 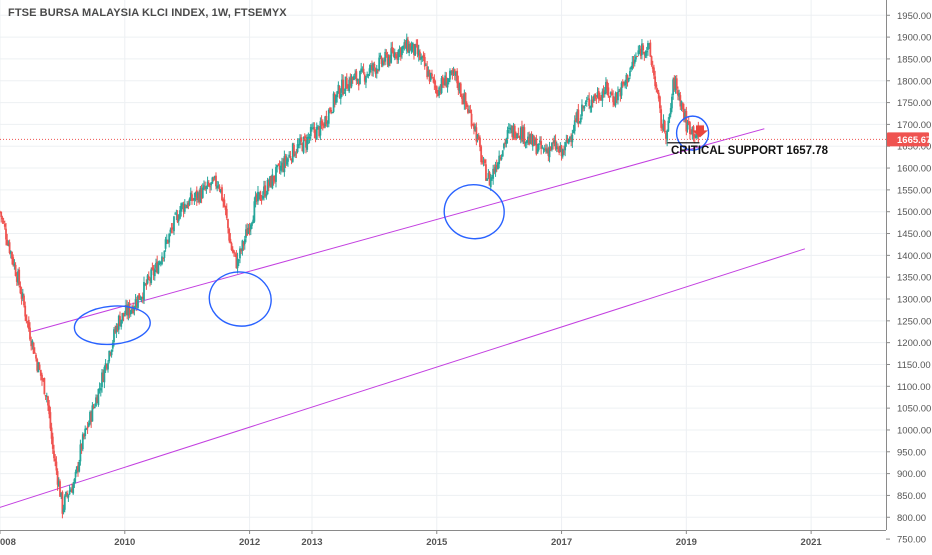 I want to click on y-tick-label: 1900.00, so click(x=914, y=38).